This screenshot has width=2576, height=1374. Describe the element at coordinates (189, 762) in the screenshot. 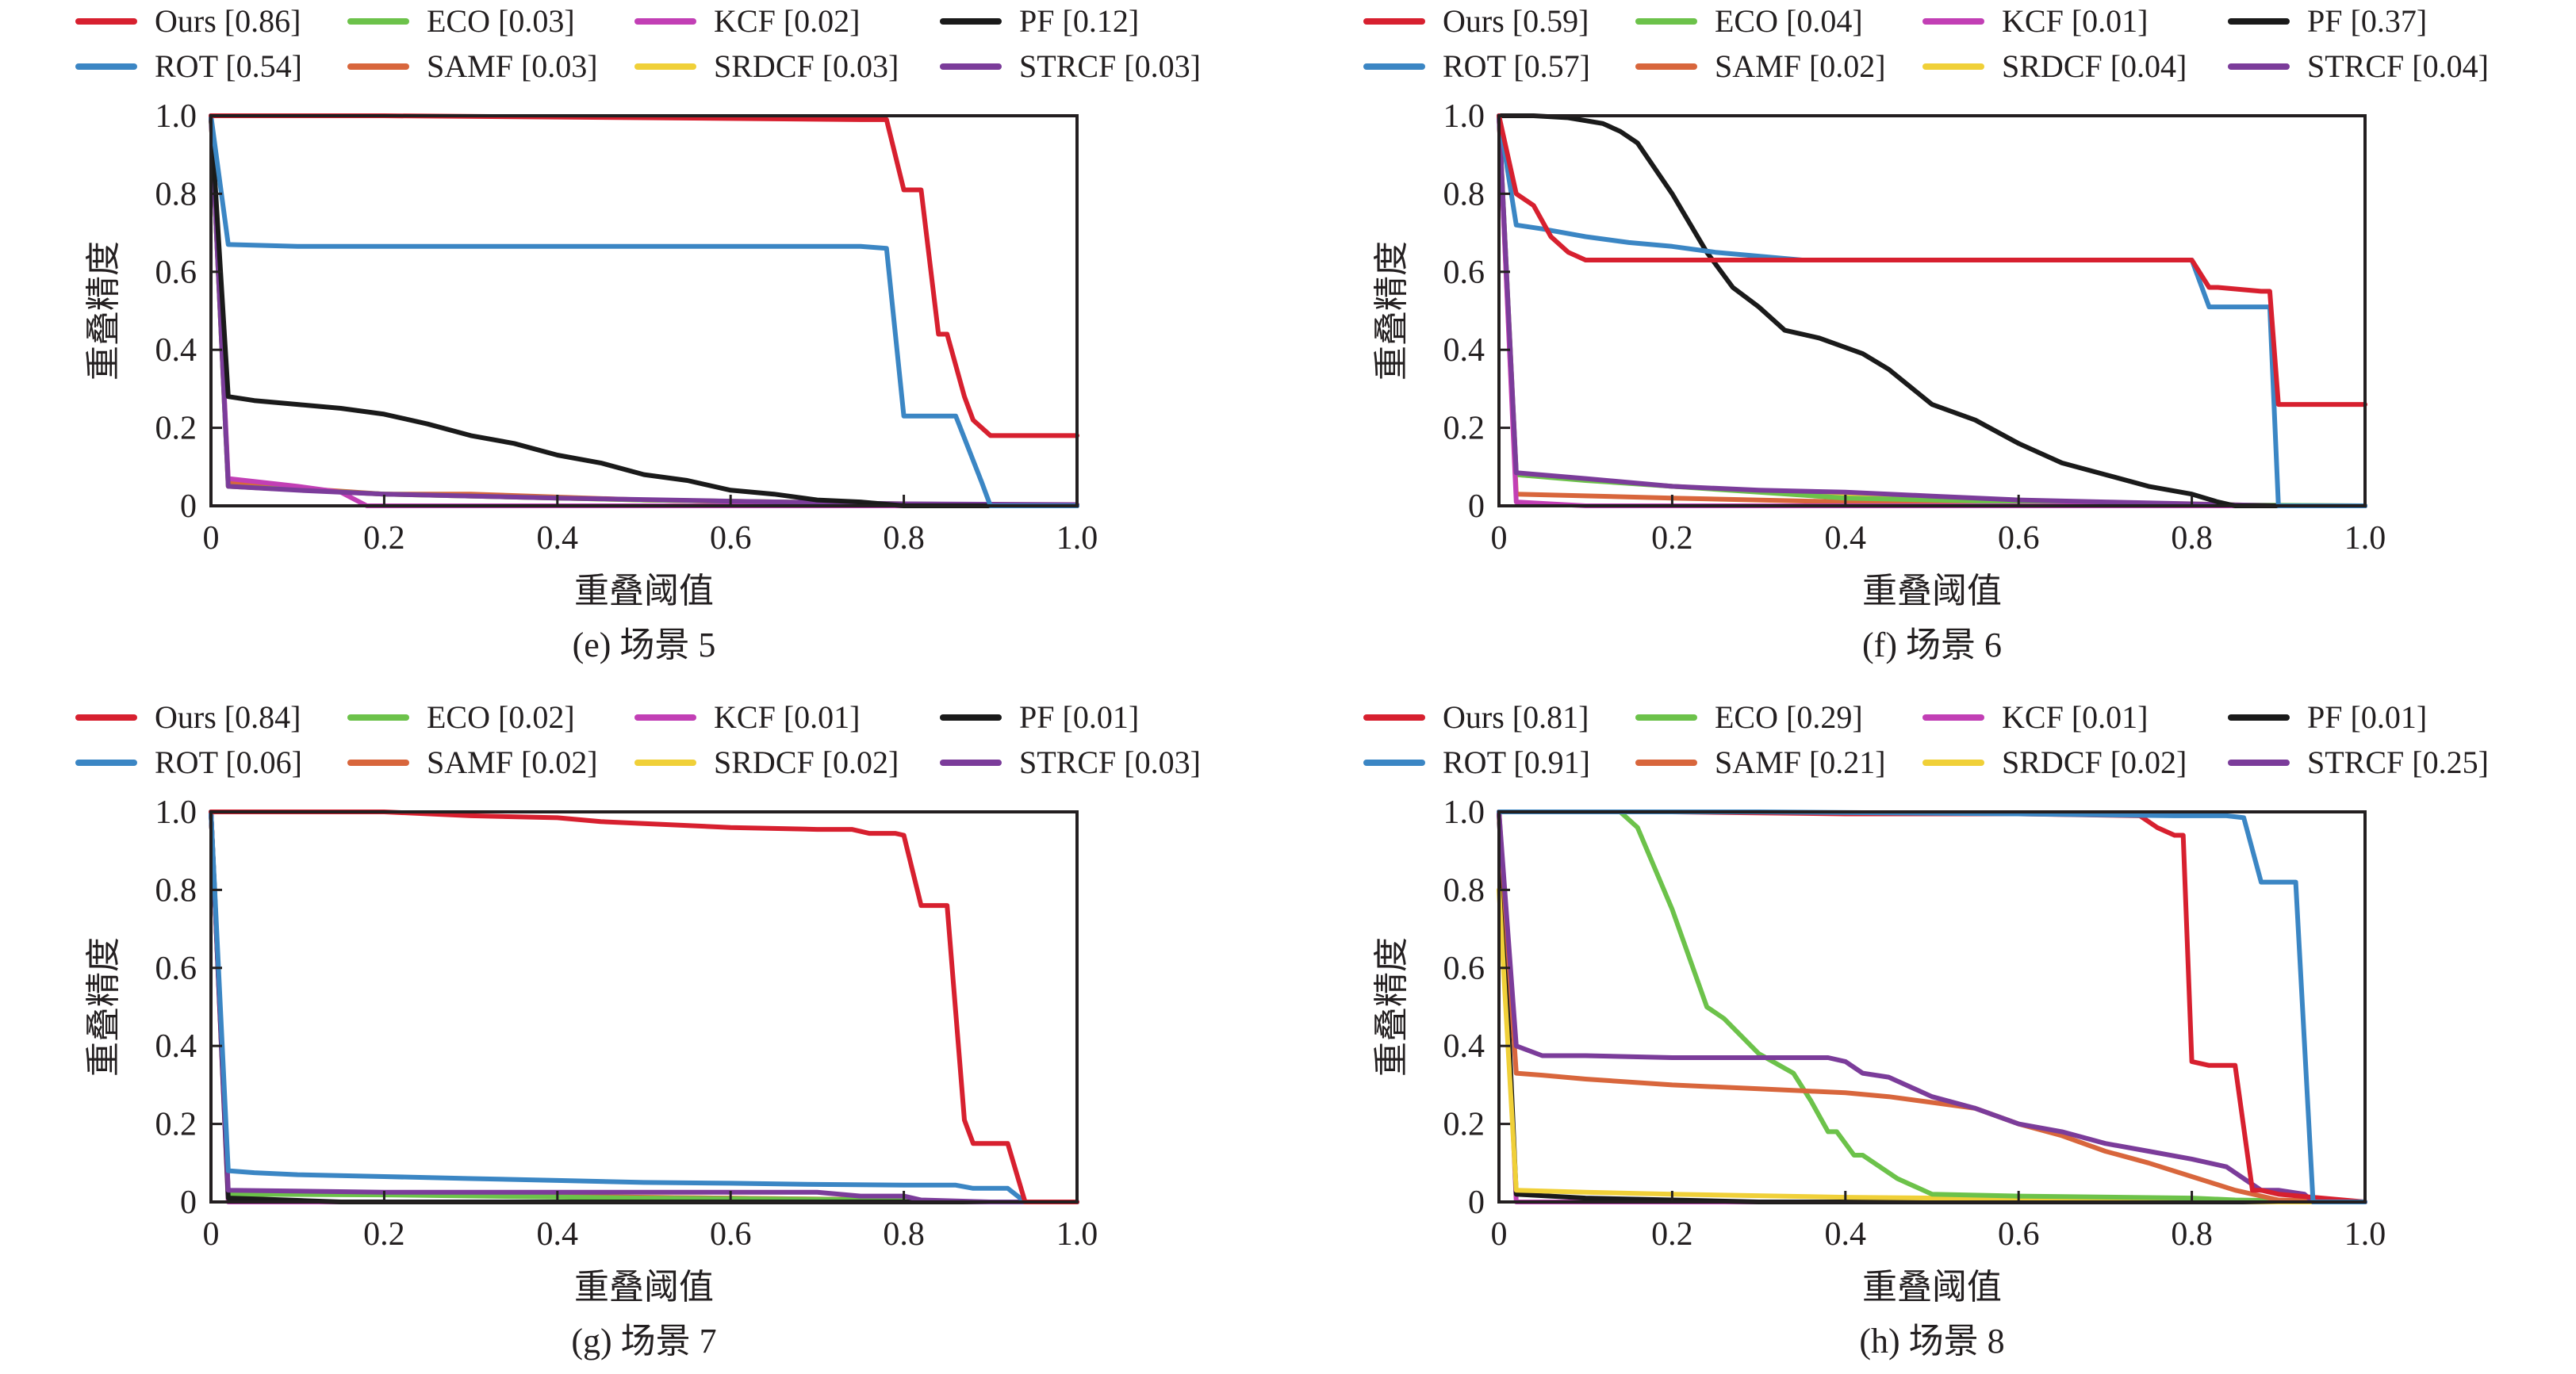

I see `legend-item-rot: ROT [0.06]` at that location.